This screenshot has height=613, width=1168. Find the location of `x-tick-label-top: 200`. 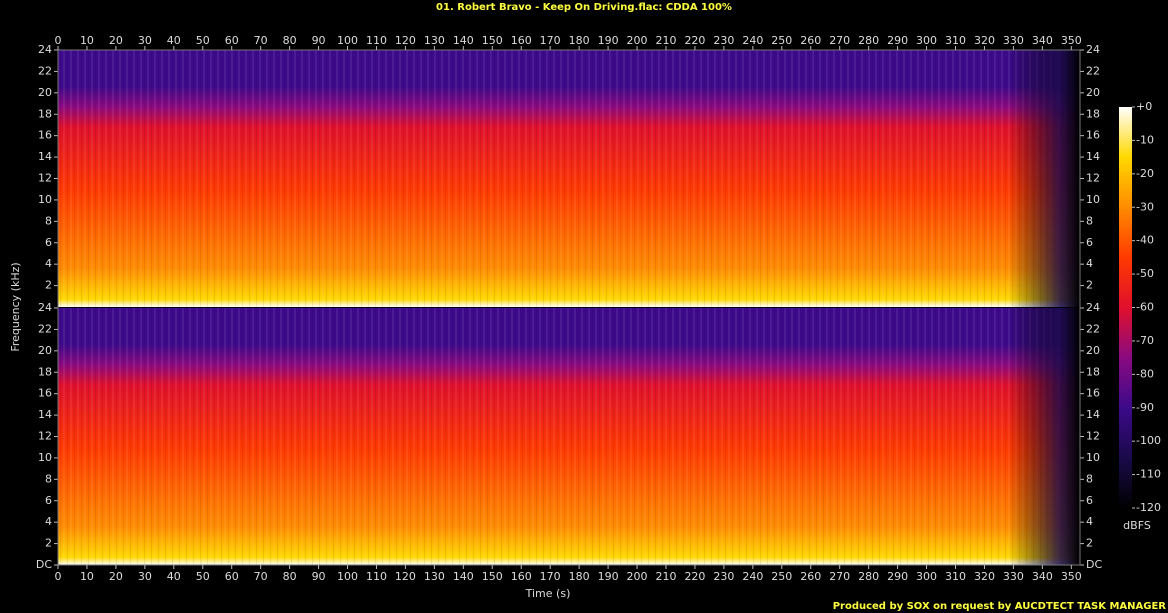

x-tick-label-top: 200 is located at coordinates (637, 40).